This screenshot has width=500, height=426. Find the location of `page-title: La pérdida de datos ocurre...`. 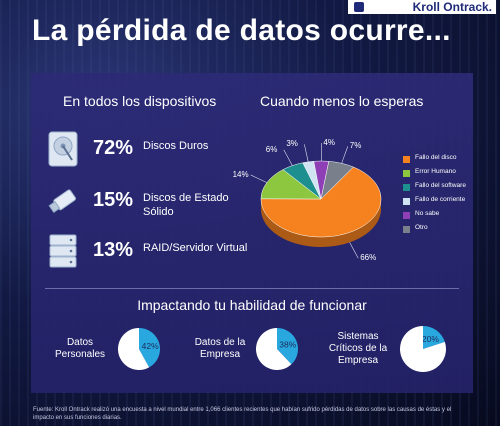

page-title: La pérdida de datos ocurre... is located at coordinates (241, 30).